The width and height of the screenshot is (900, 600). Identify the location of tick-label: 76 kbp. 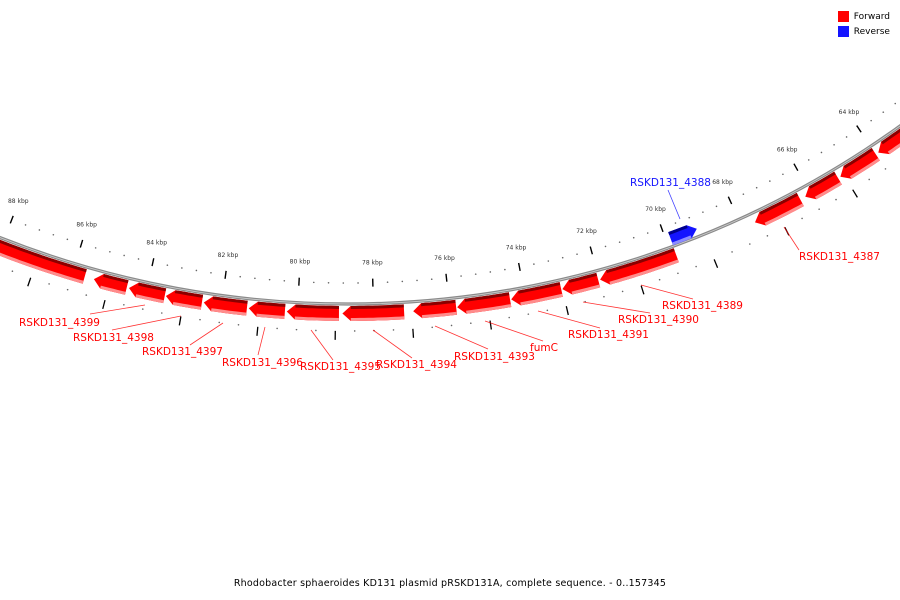
(444, 258).